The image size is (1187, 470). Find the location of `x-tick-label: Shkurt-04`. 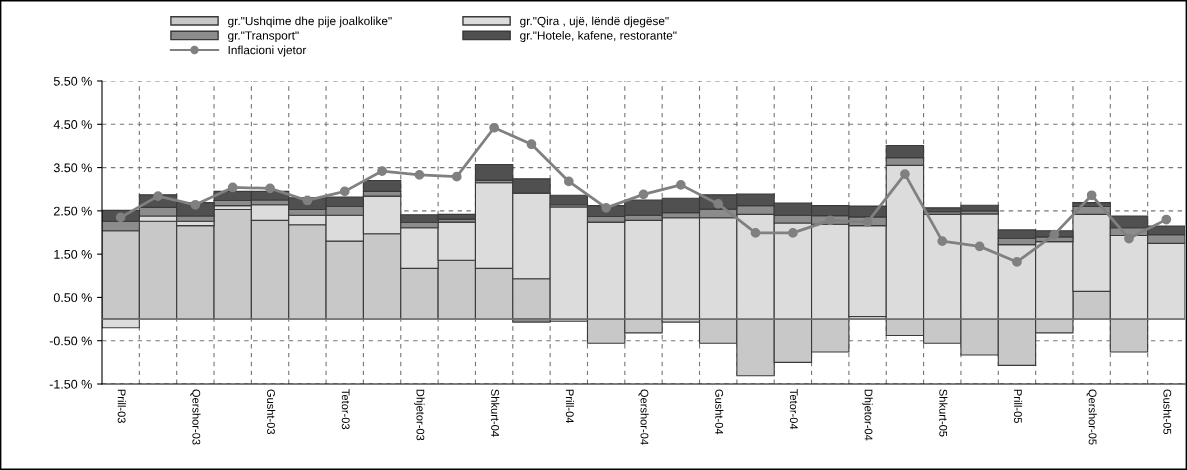

x-tick-label: Shkurt-04 is located at coordinates (495, 413).